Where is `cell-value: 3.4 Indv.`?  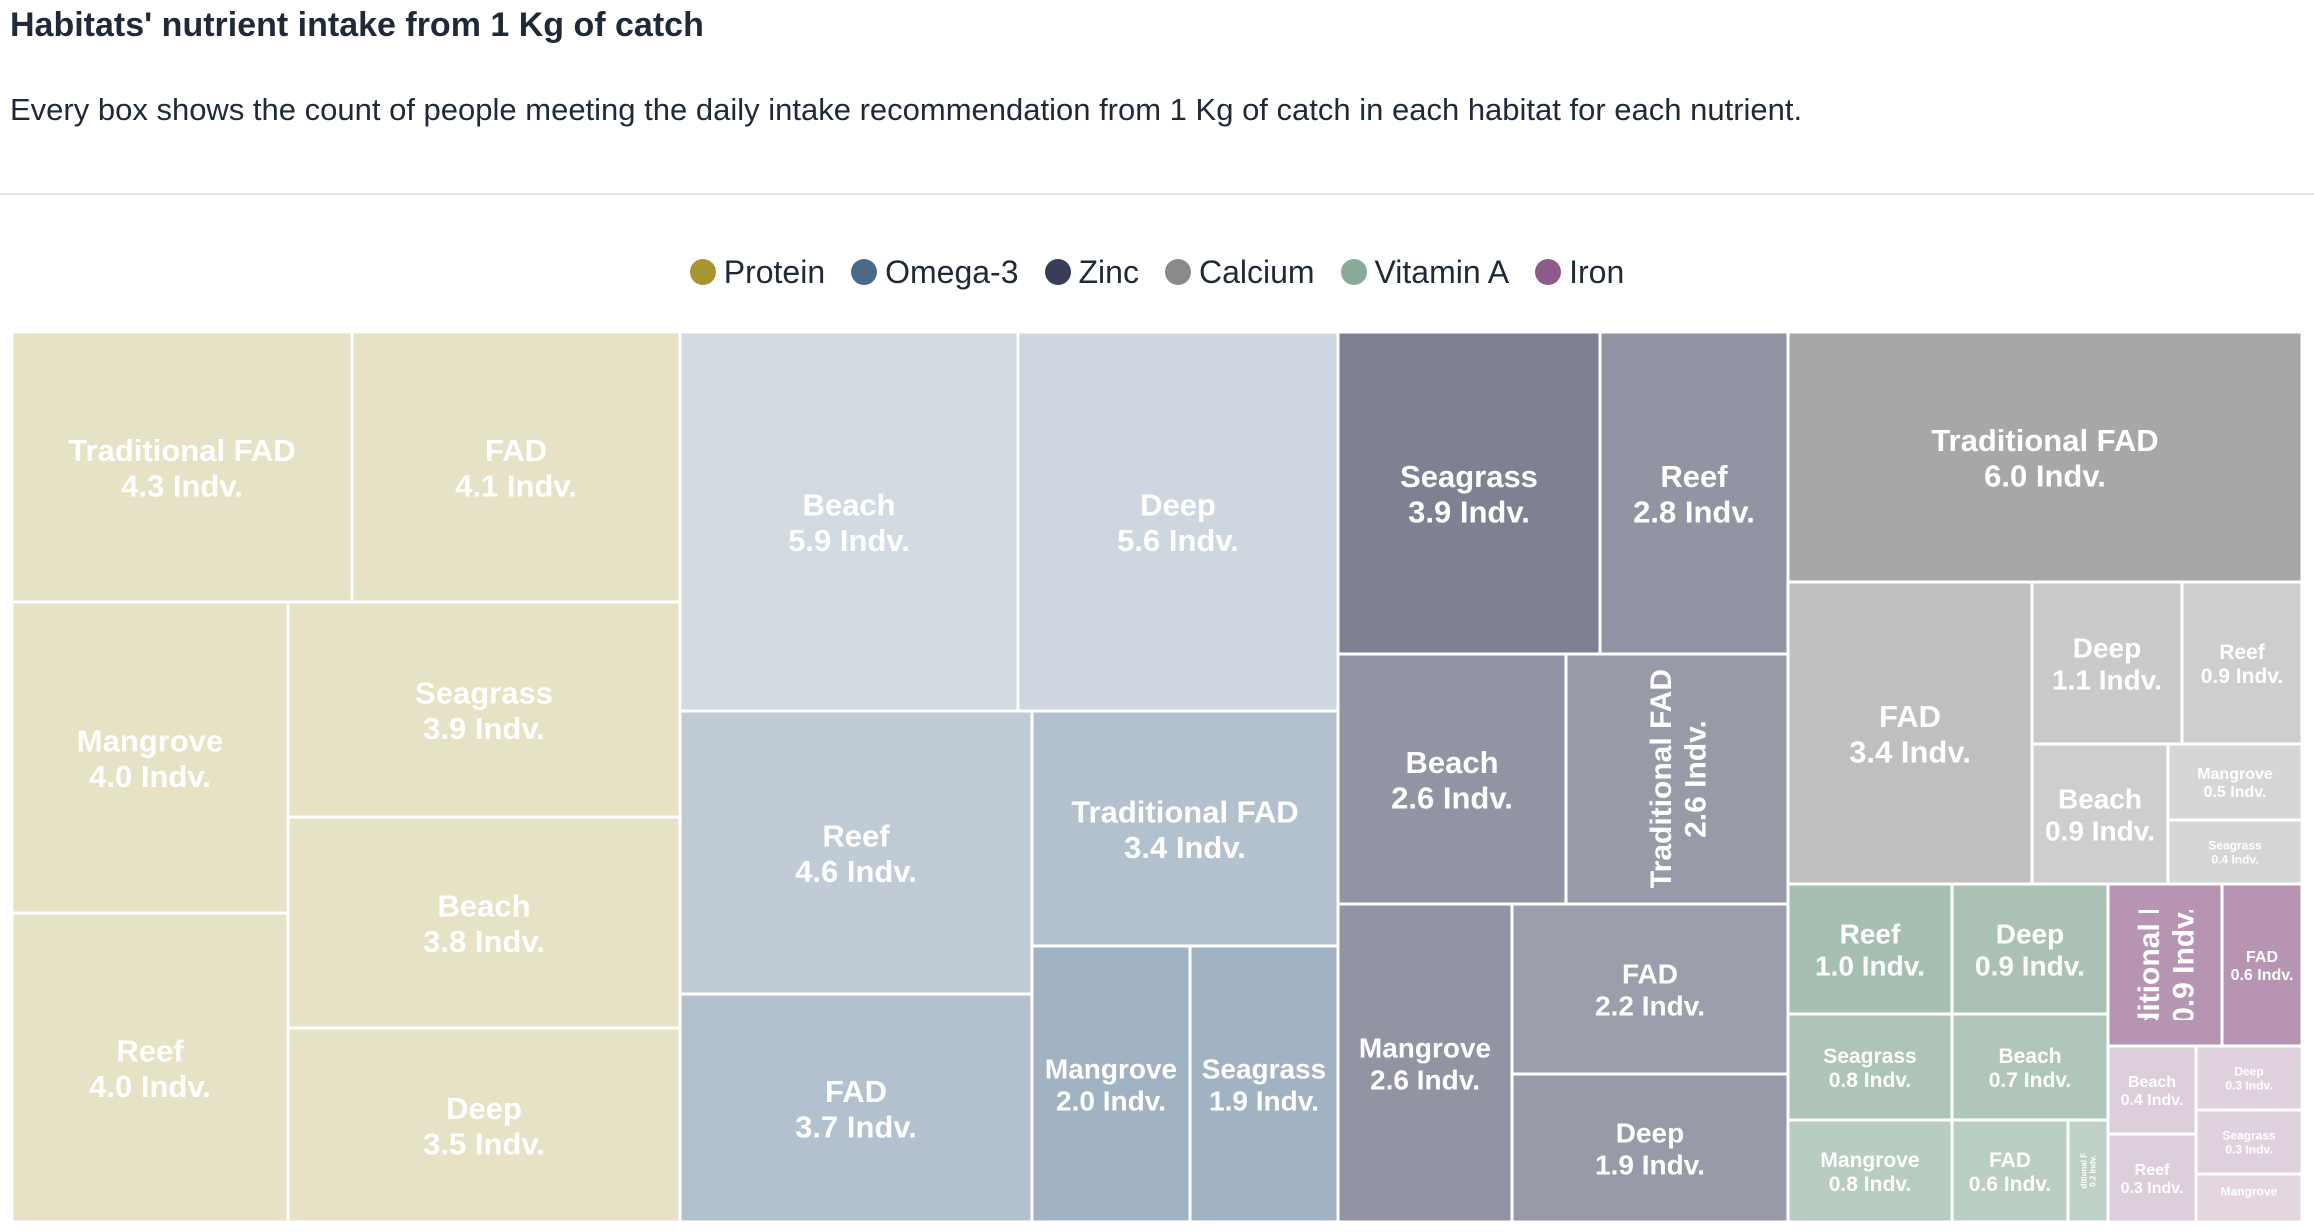 cell-value: 3.4 Indv. is located at coordinates (1910, 751).